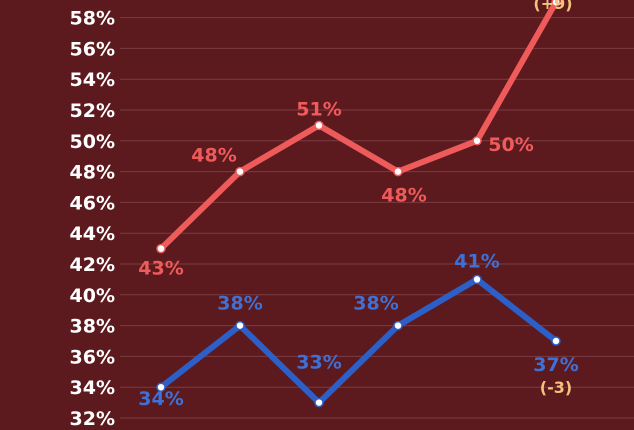  Describe the element at coordinates (92, 203) in the screenshot. I see `y-tick-label-7: 46%` at that location.